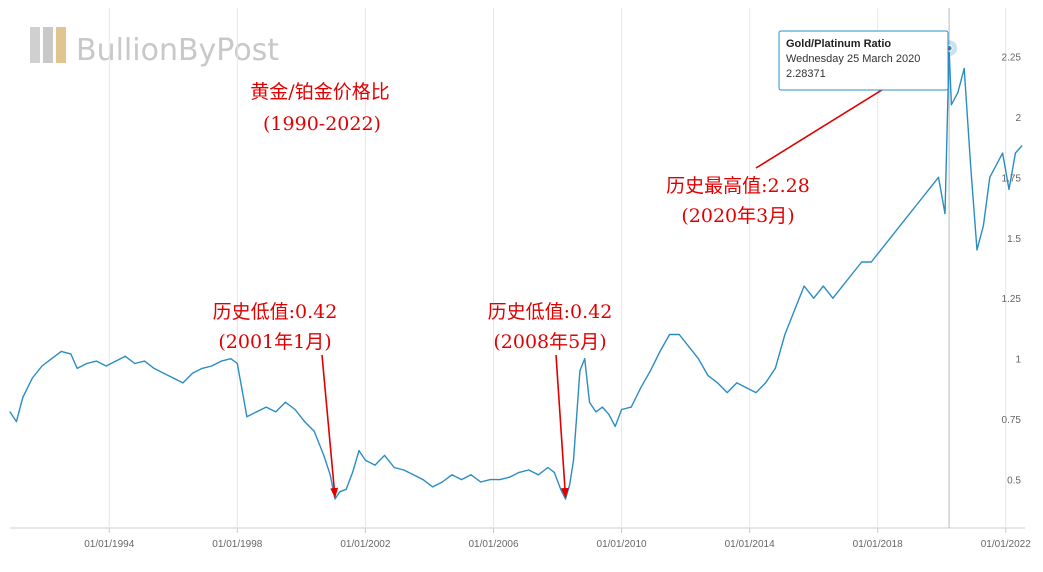  I want to click on annotation-low-2001-line2: (2001年1月), so click(274, 342).